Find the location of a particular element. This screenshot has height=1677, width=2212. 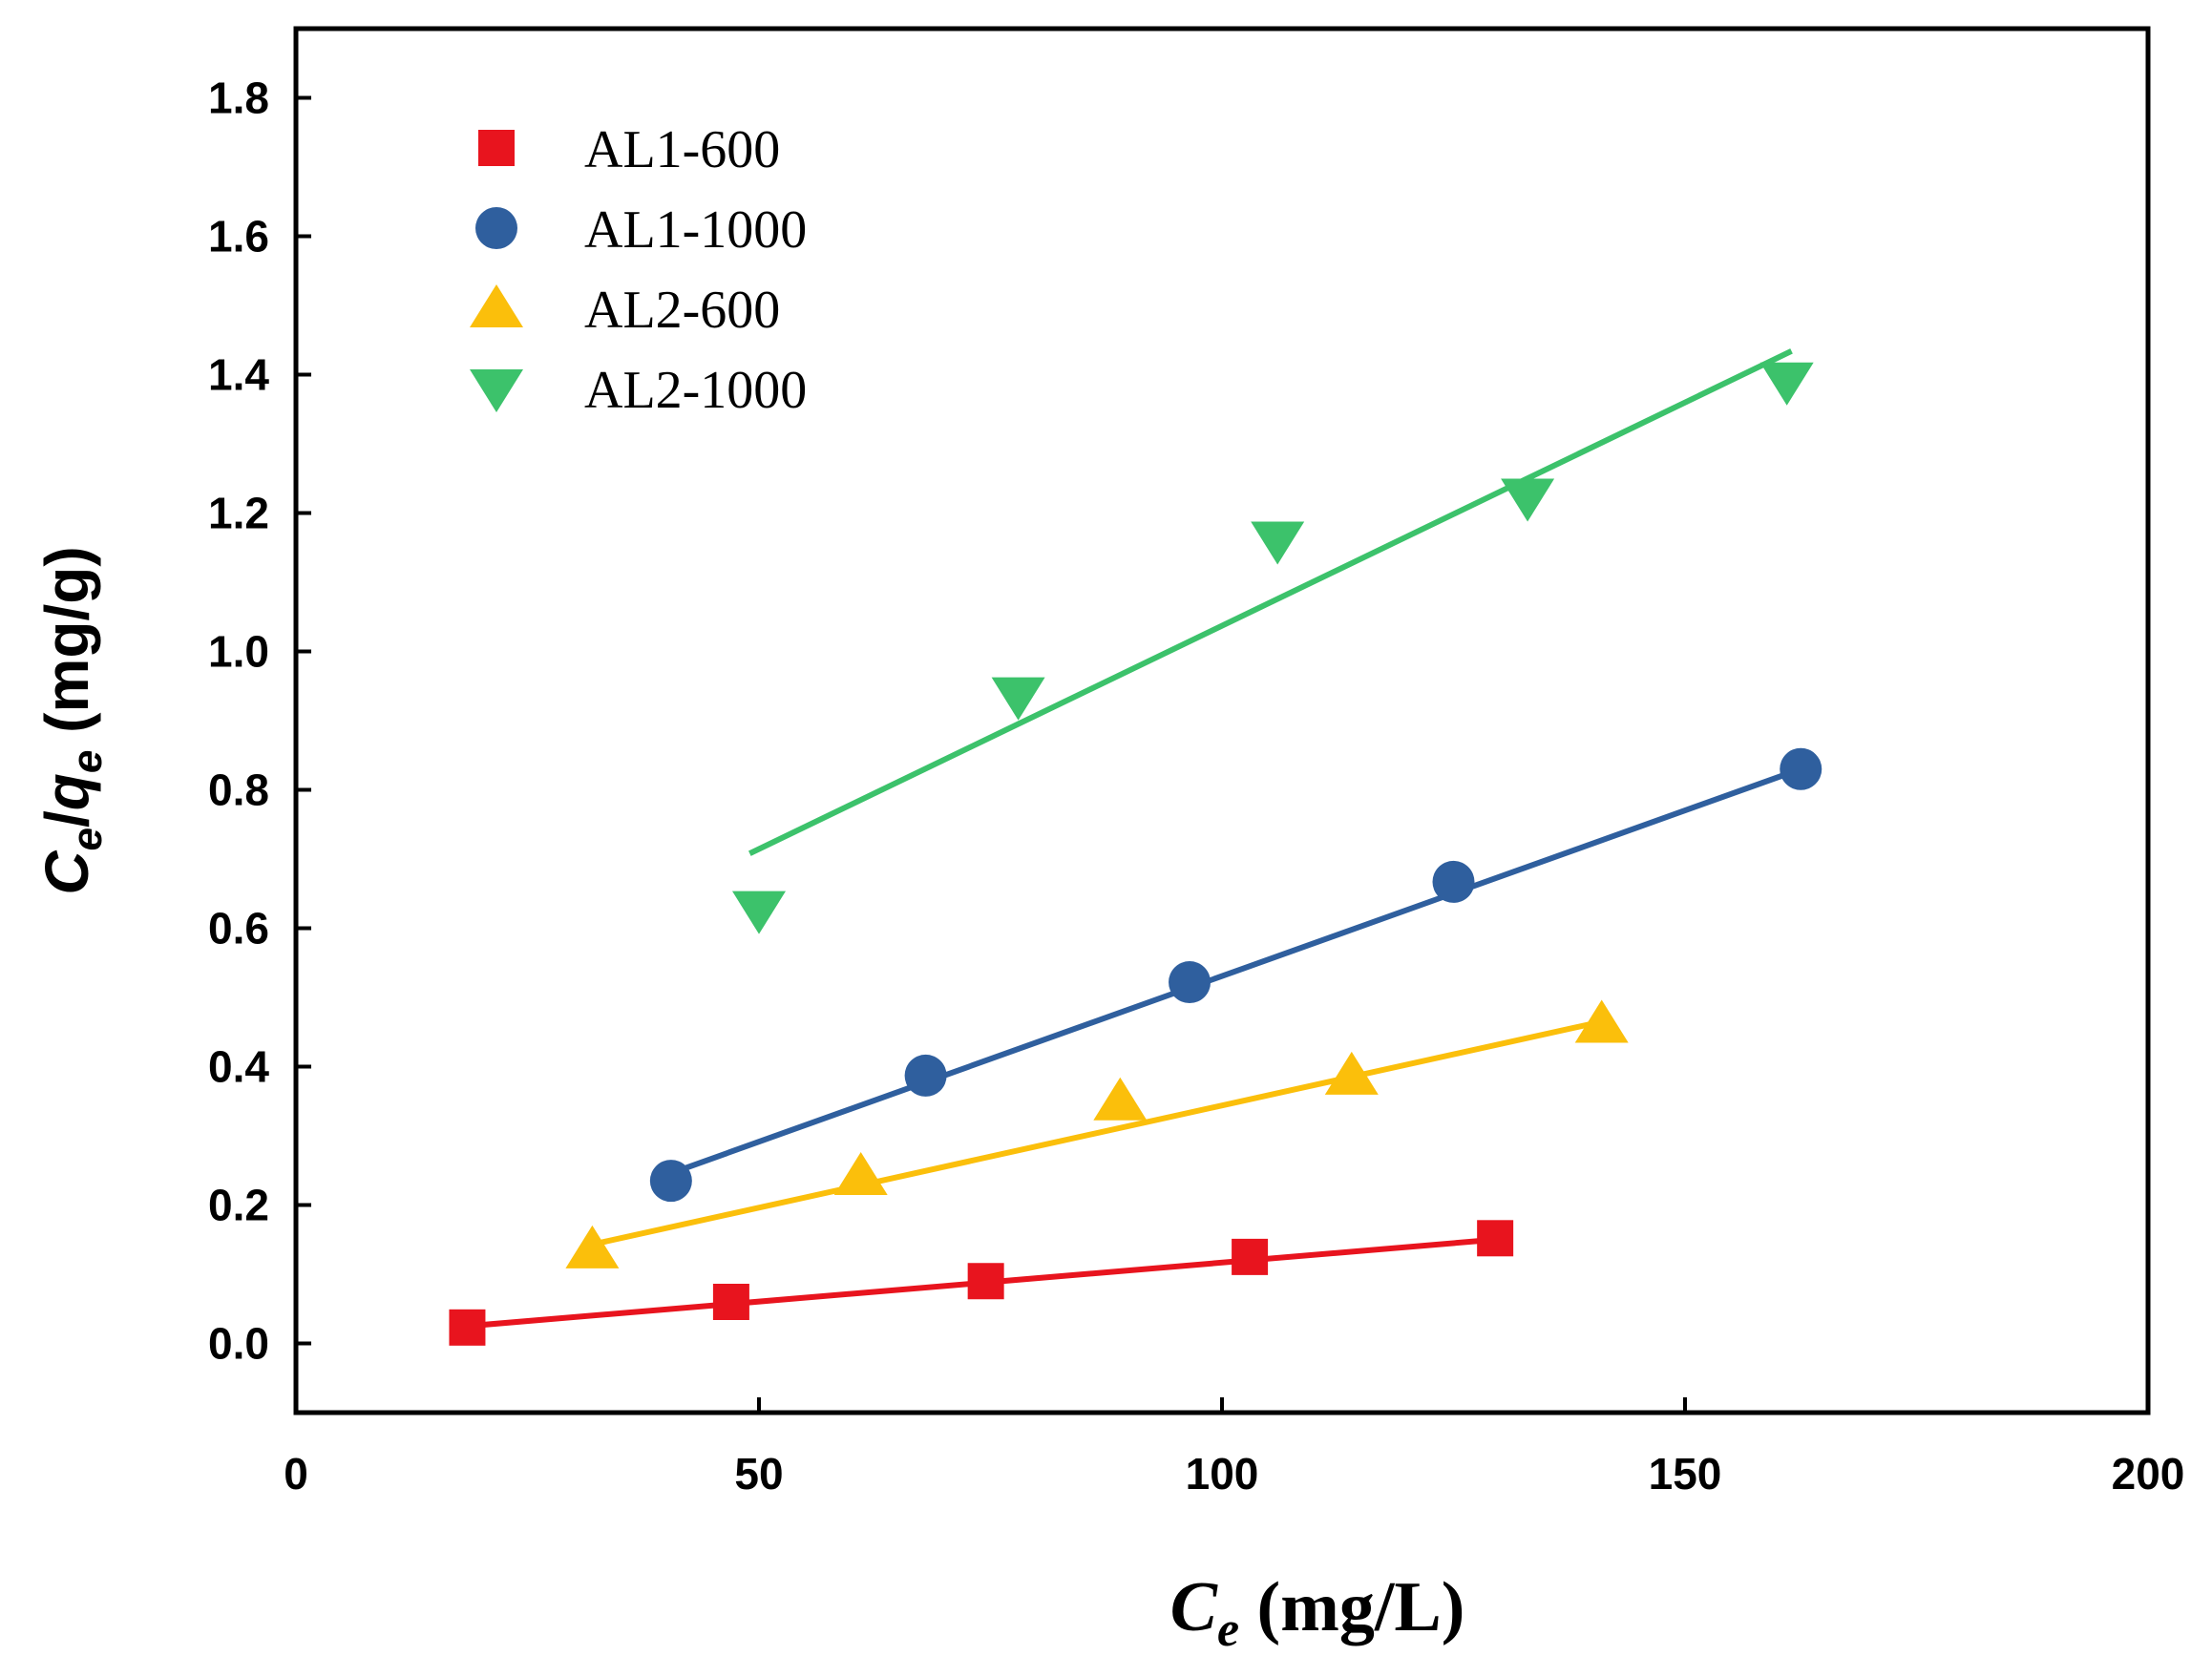

x-tick-label-150: 150 is located at coordinates (1685, 1474).